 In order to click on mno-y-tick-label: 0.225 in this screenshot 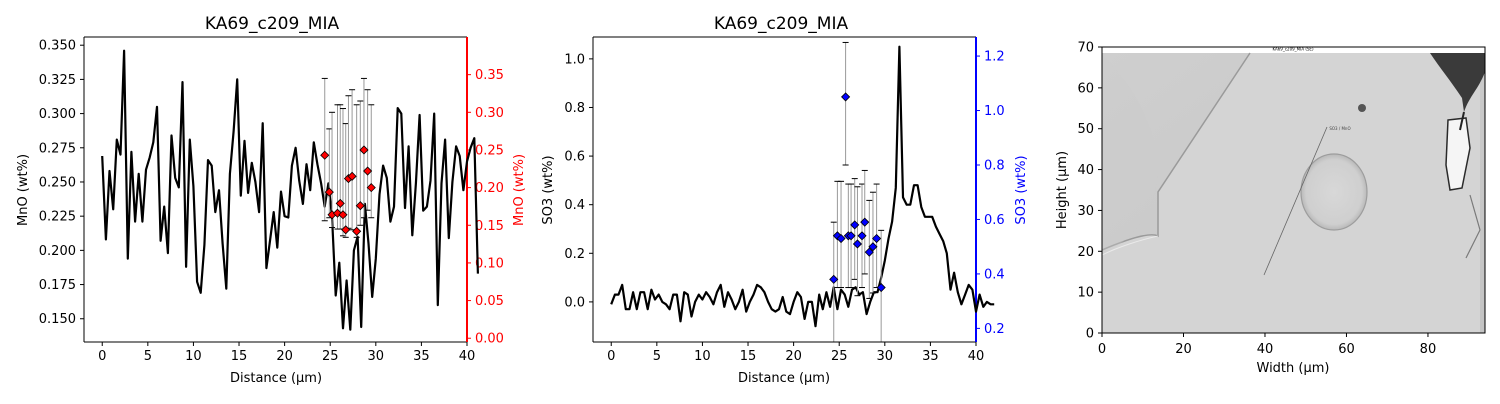, I will do `click(57, 217)`.